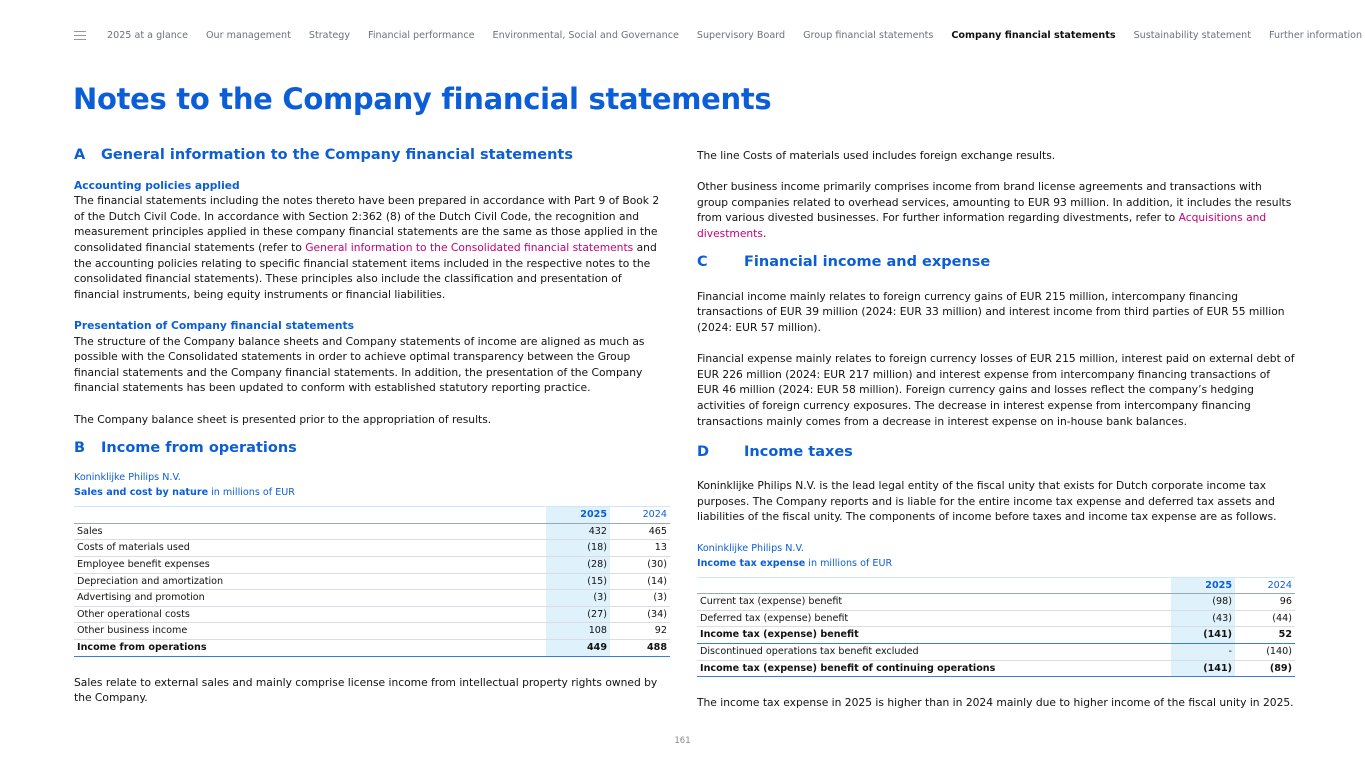 The width and height of the screenshot is (1365, 771). I want to click on row-label: Income tax (expense) benefit, so click(934, 635).